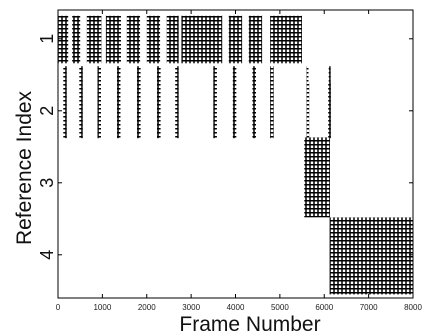  I want to click on x-tick-label: 2000, so click(147, 307).